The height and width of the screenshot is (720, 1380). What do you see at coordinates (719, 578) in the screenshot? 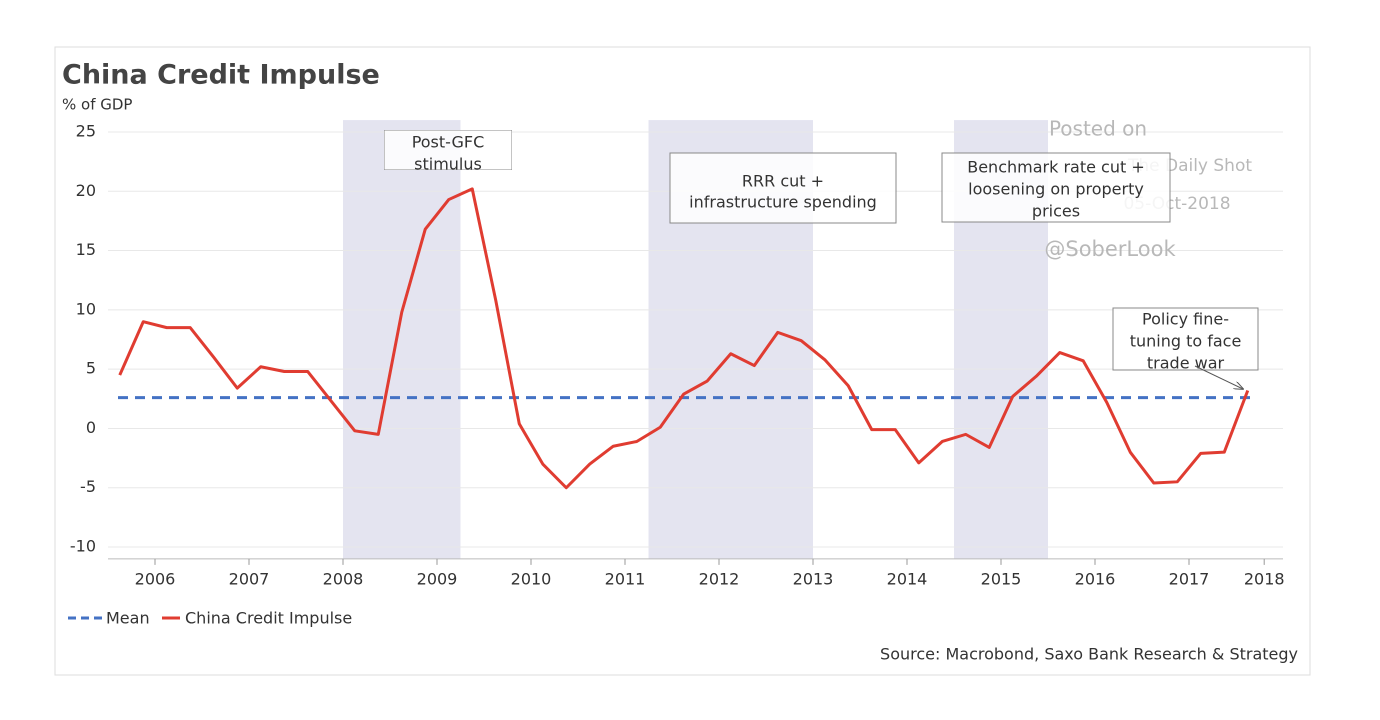
I see `x-tick-label: 2012` at bounding box center [719, 578].